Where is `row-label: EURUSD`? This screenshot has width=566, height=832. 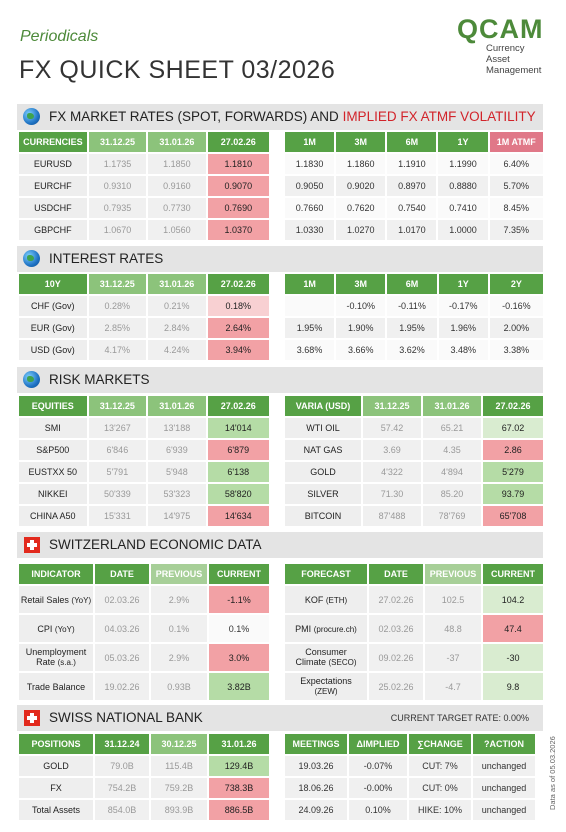 row-label: EURUSD is located at coordinates (53, 164).